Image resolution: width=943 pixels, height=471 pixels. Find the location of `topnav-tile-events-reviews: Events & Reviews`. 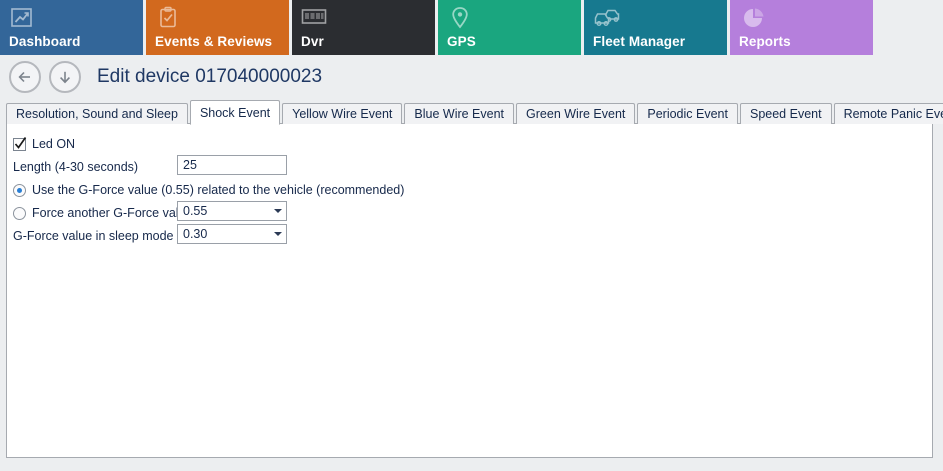

topnav-tile-events-reviews: Events & Reviews is located at coordinates (217, 27).